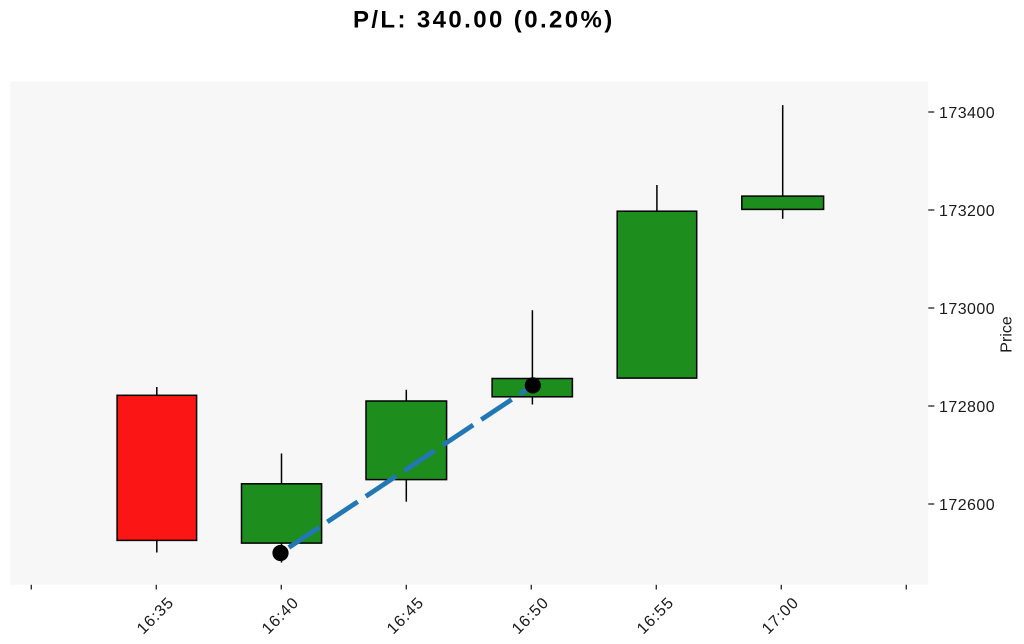 This screenshot has width=1024, height=644. What do you see at coordinates (484, 20) in the screenshot?
I see `svg-text: P/L: 340.00 (0.20%)` at bounding box center [484, 20].